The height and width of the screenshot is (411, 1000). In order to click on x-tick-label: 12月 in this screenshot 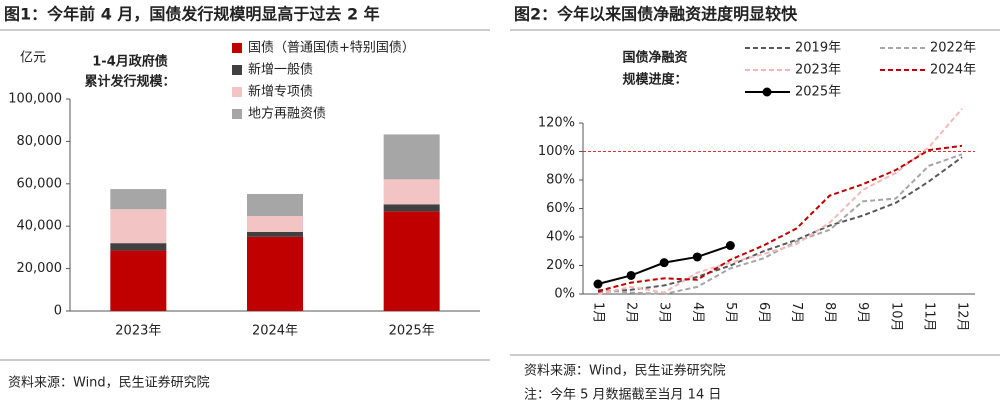, I will do `click(962, 317)`.